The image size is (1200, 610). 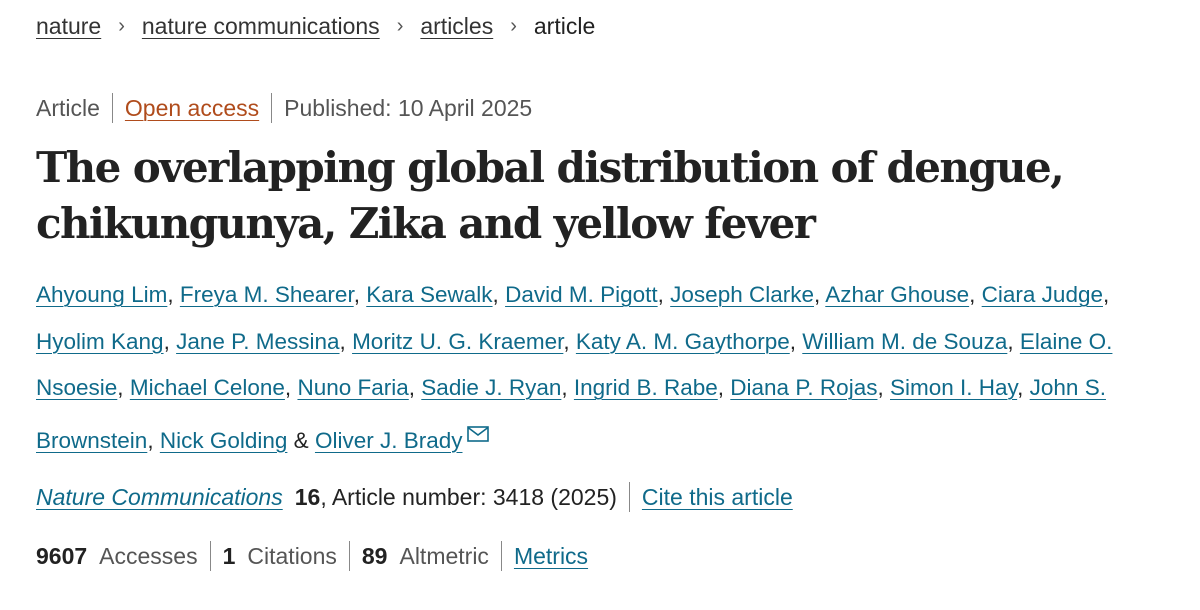 I want to click on breadcrumb-link-nature: nature, so click(x=69, y=26).